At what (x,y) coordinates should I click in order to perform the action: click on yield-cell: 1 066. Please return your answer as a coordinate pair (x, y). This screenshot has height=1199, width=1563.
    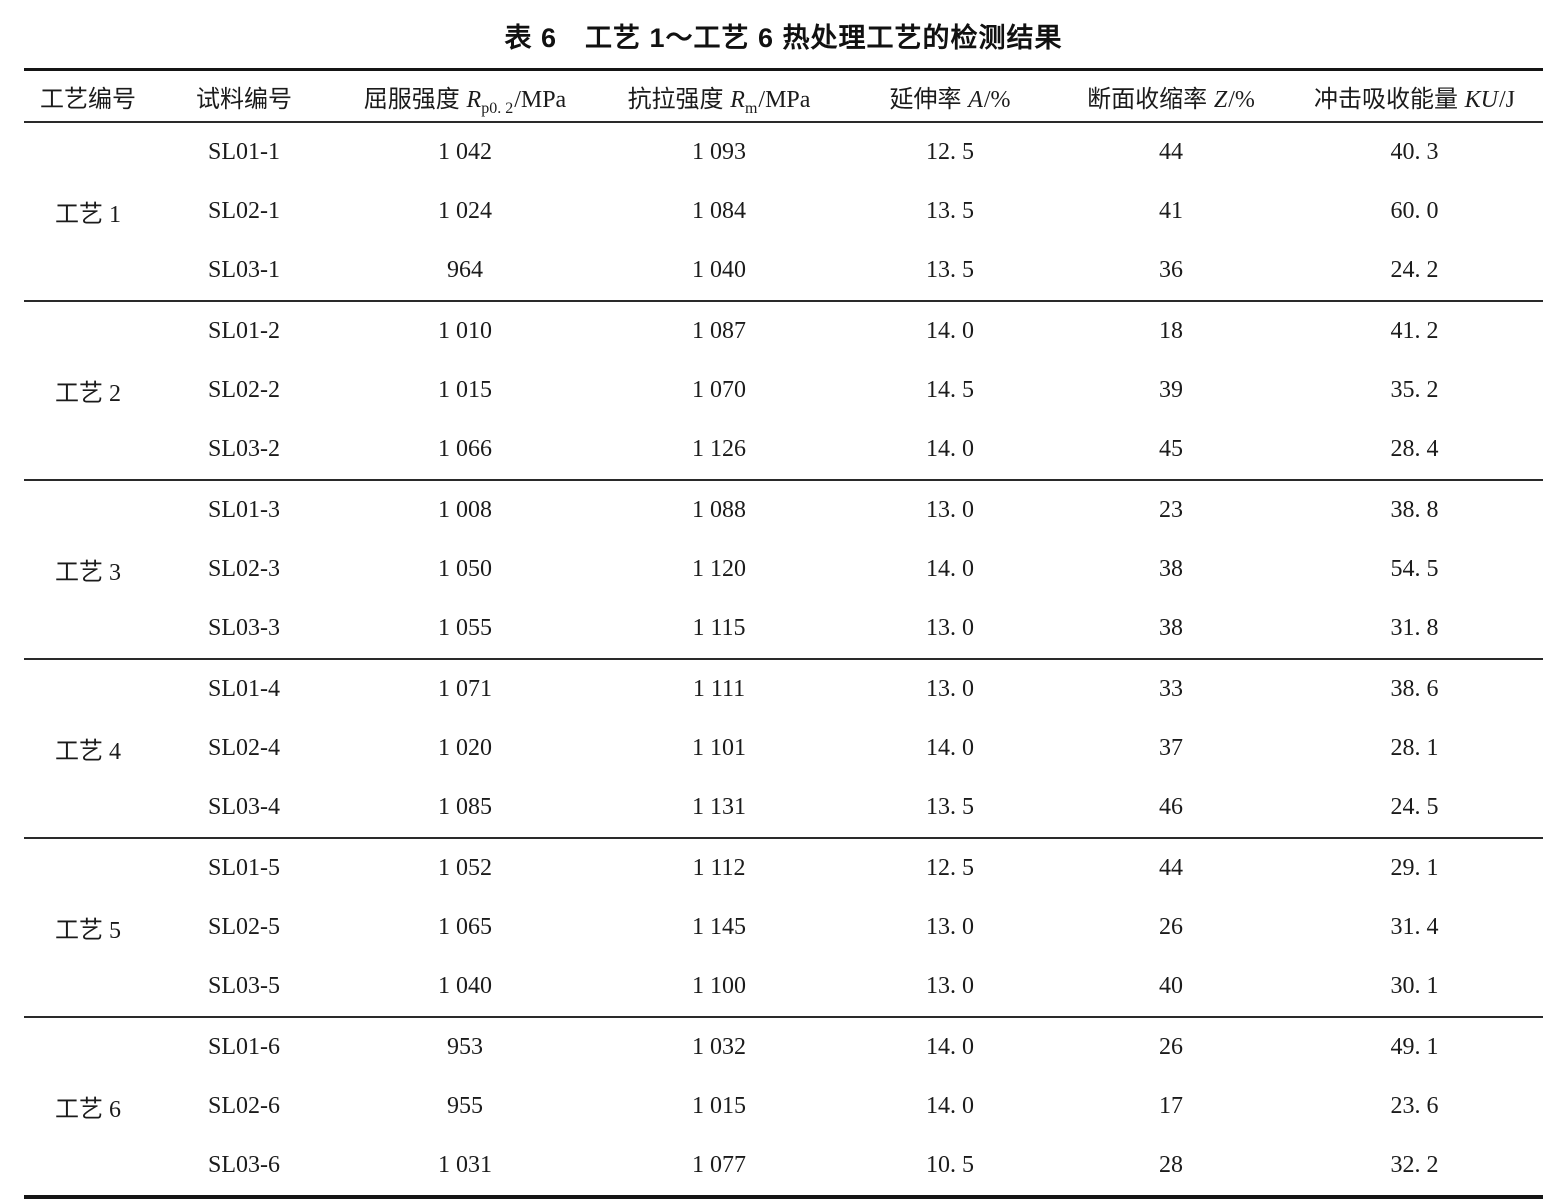
    Looking at the image, I should click on (465, 449).